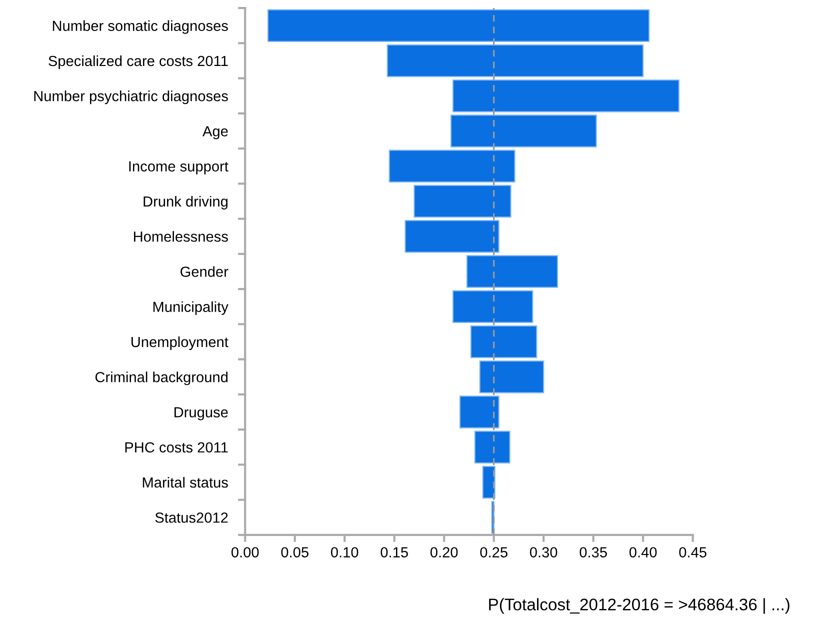 The image size is (817, 617). Describe the element at coordinates (245, 552) in the screenshot. I see `x-tick-label: 0.00` at that location.